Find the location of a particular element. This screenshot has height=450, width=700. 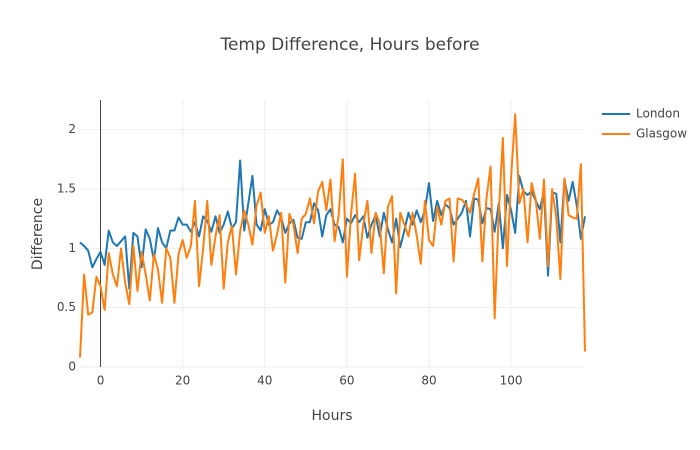

legend-label: London is located at coordinates (658, 114).